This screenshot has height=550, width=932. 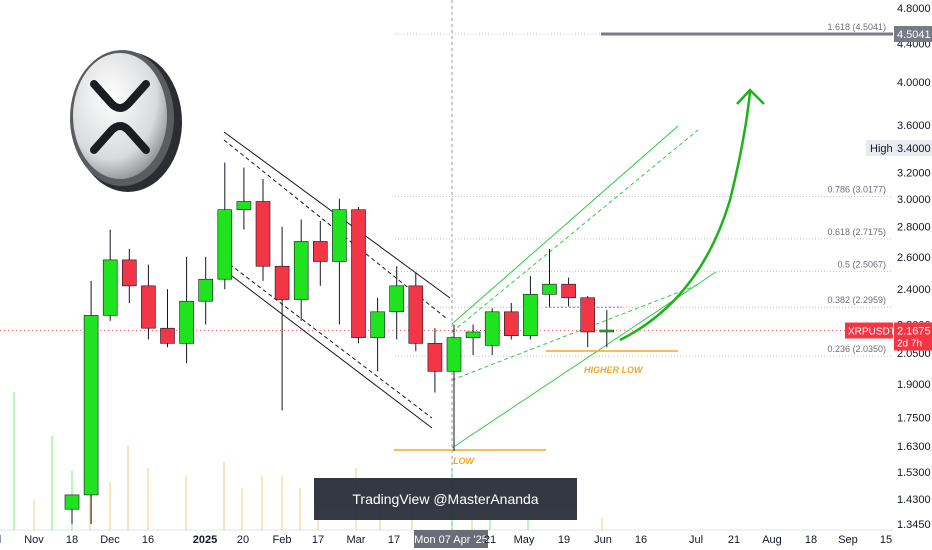 What do you see at coordinates (328, 339) in the screenshot?
I see `channel-down-mid2` at bounding box center [328, 339].